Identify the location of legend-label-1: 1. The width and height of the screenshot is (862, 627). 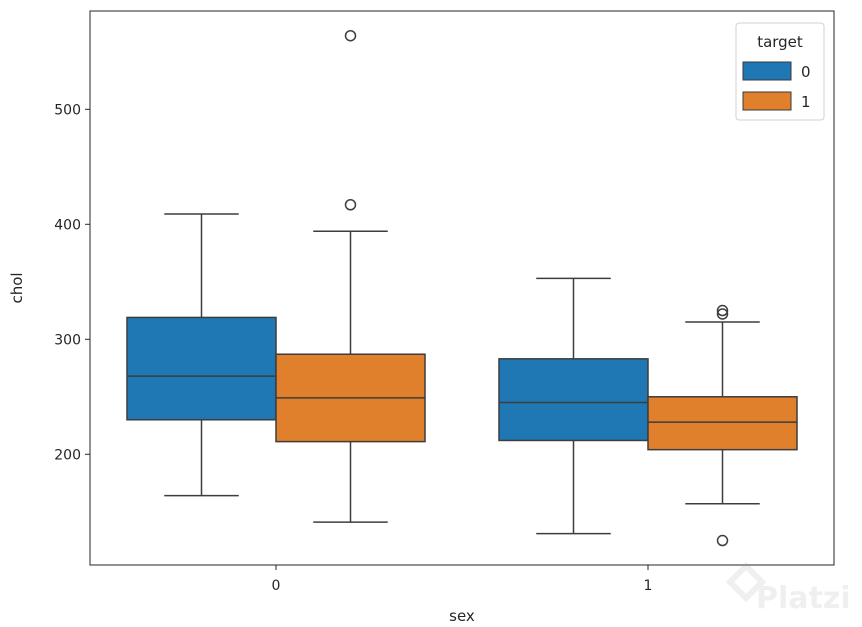
(806, 102).